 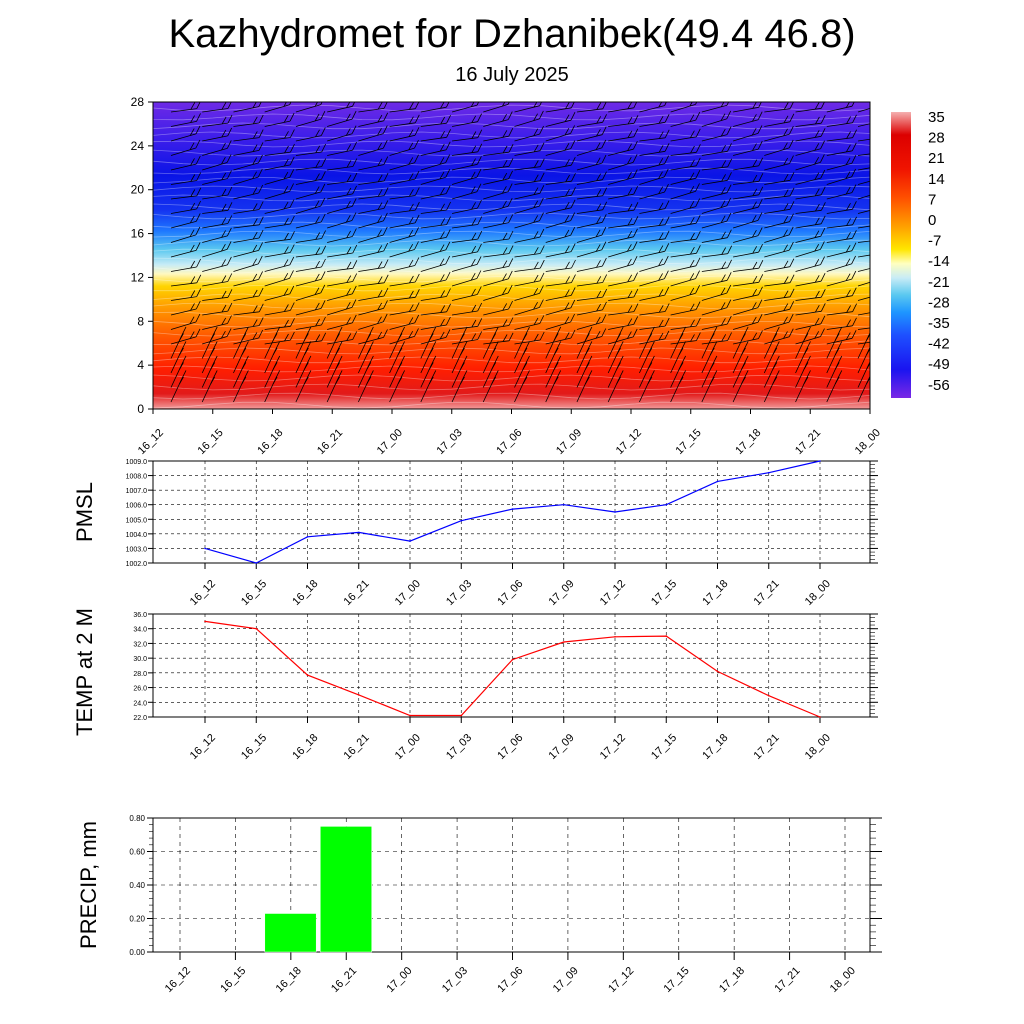 I want to click on pmsl-xtick-label: 17_18, so click(x=715, y=593).